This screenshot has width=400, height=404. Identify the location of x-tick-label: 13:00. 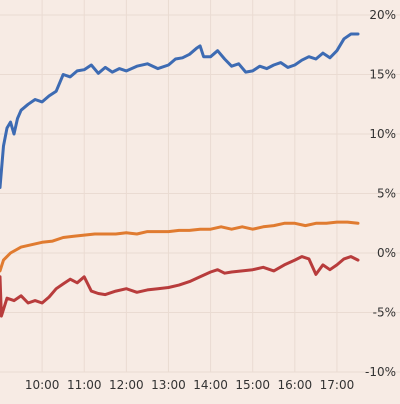
(168, 385).